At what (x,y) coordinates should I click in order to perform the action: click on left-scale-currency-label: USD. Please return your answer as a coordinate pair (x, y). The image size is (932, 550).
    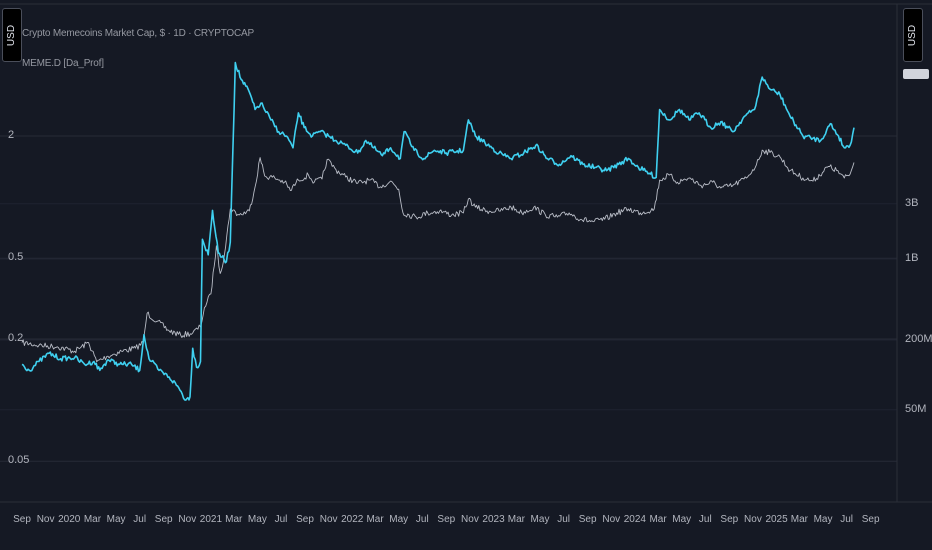
    Looking at the image, I should click on (12, 35).